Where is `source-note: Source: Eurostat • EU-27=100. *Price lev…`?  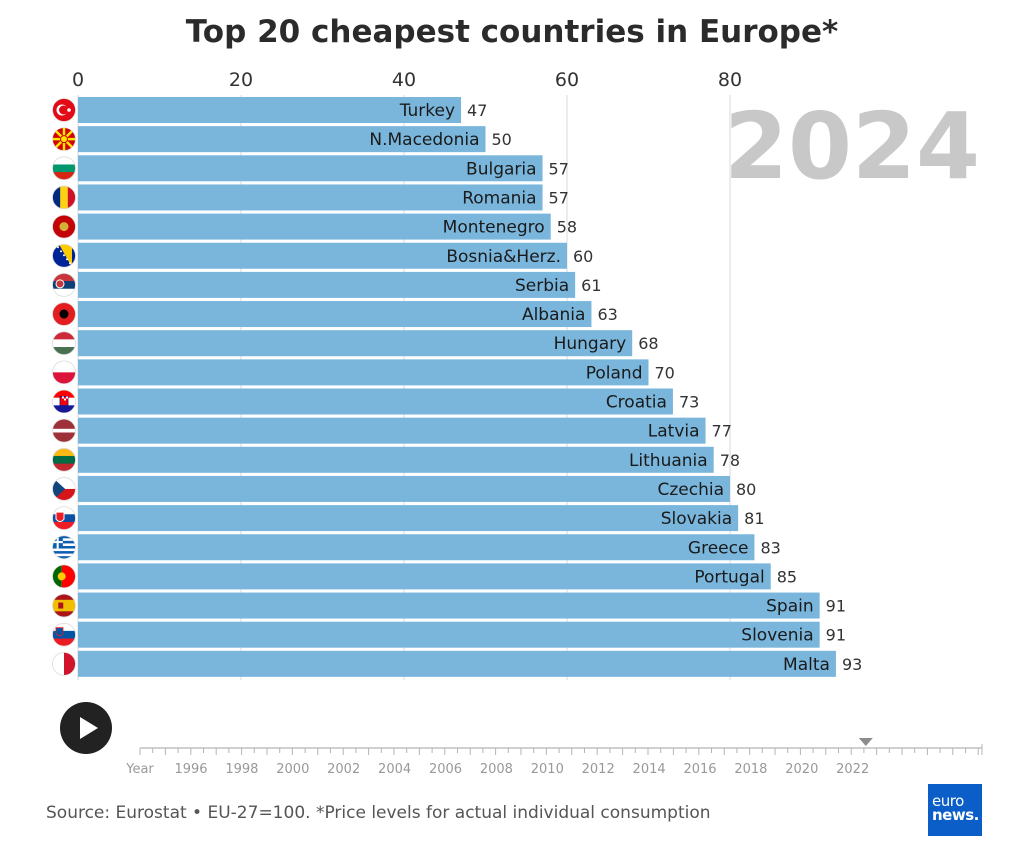 source-note: Source: Eurostat • EU-27=100. *Price lev… is located at coordinates (378, 813).